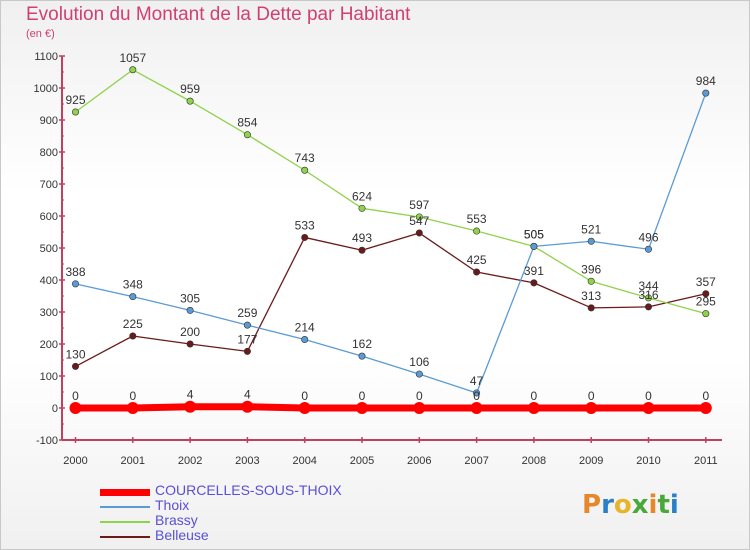 The height and width of the screenshot is (550, 750). I want to click on data-label: 925, so click(75, 100).